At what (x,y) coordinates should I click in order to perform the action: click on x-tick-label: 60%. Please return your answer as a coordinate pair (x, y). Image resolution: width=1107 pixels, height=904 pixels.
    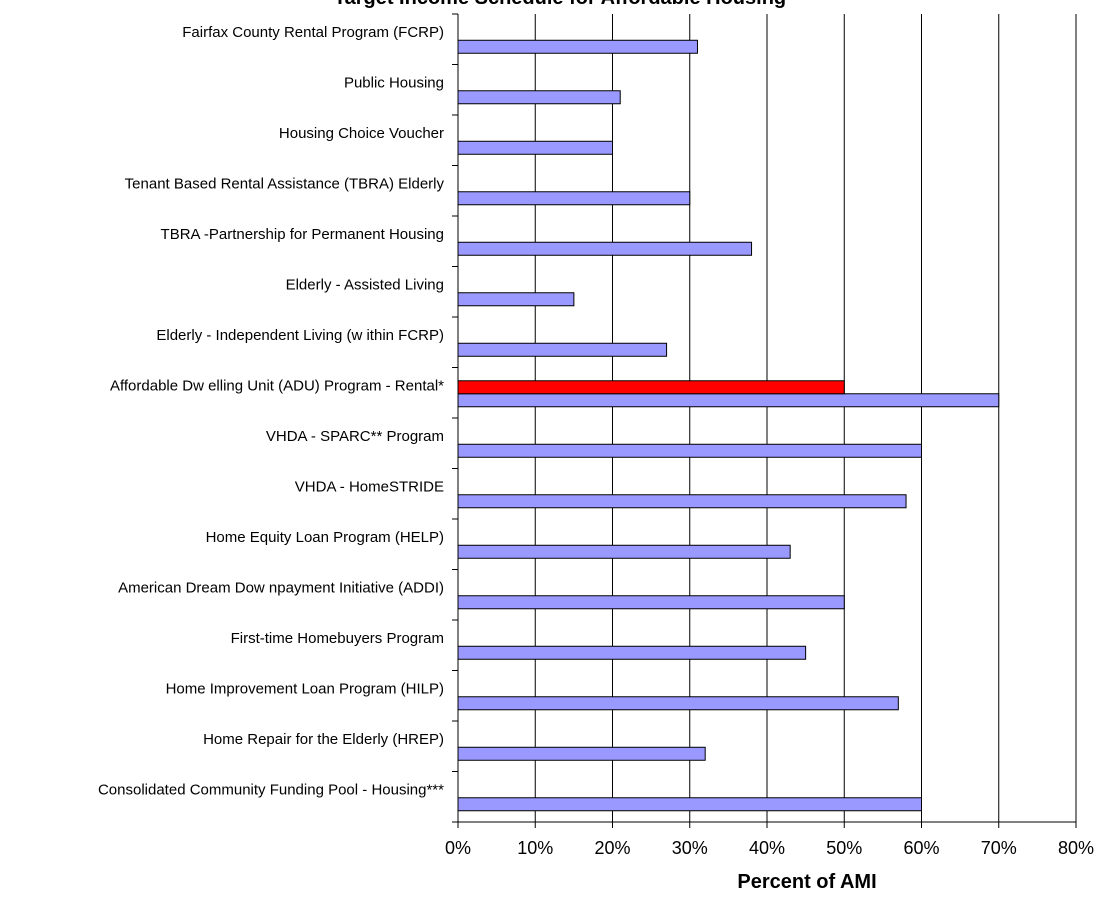
    Looking at the image, I should click on (921, 848).